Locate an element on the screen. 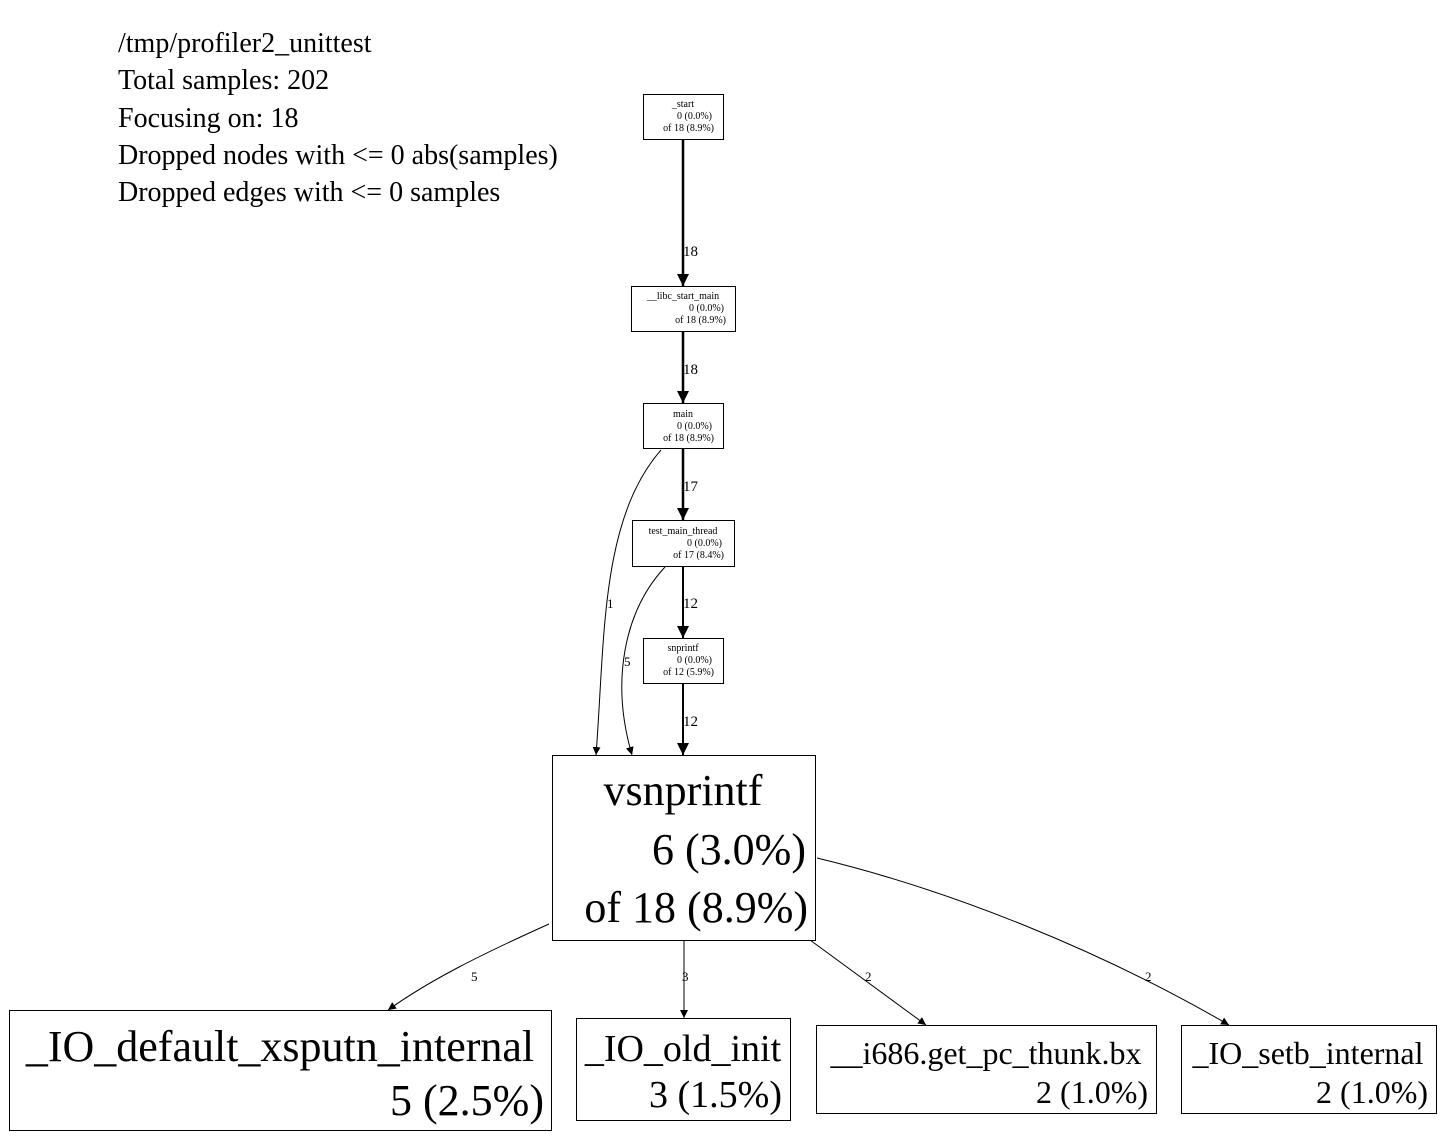  edge-label: 17 is located at coordinates (691, 487).